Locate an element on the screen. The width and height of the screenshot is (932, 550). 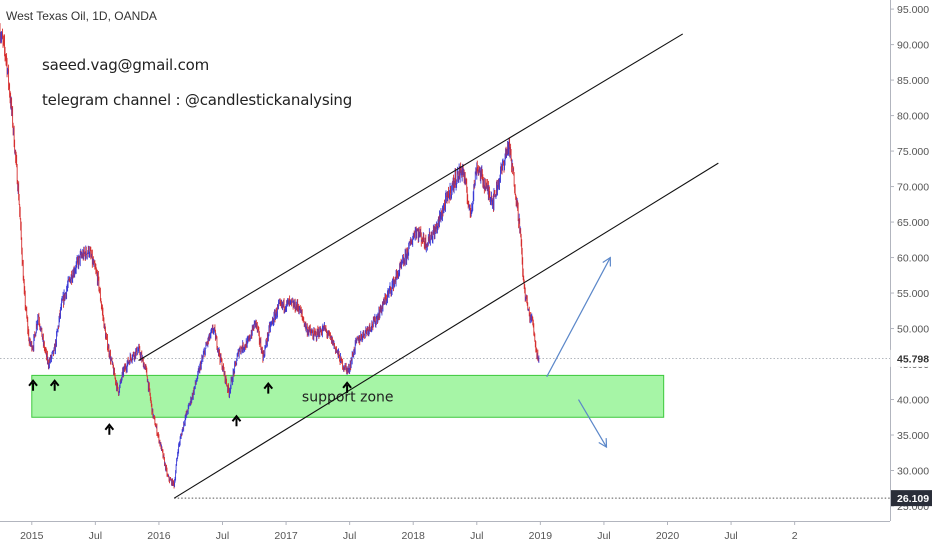
y-tick-label: 95.000 is located at coordinates (913, 10).